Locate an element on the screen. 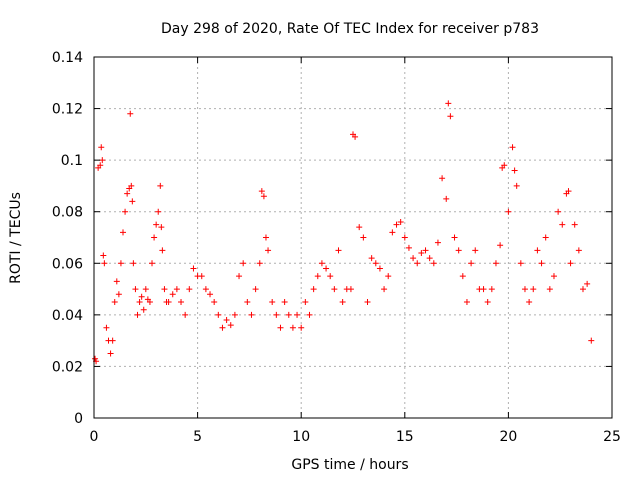 The width and height of the screenshot is (640, 480). y-tick-label: 0 is located at coordinates (78, 419).